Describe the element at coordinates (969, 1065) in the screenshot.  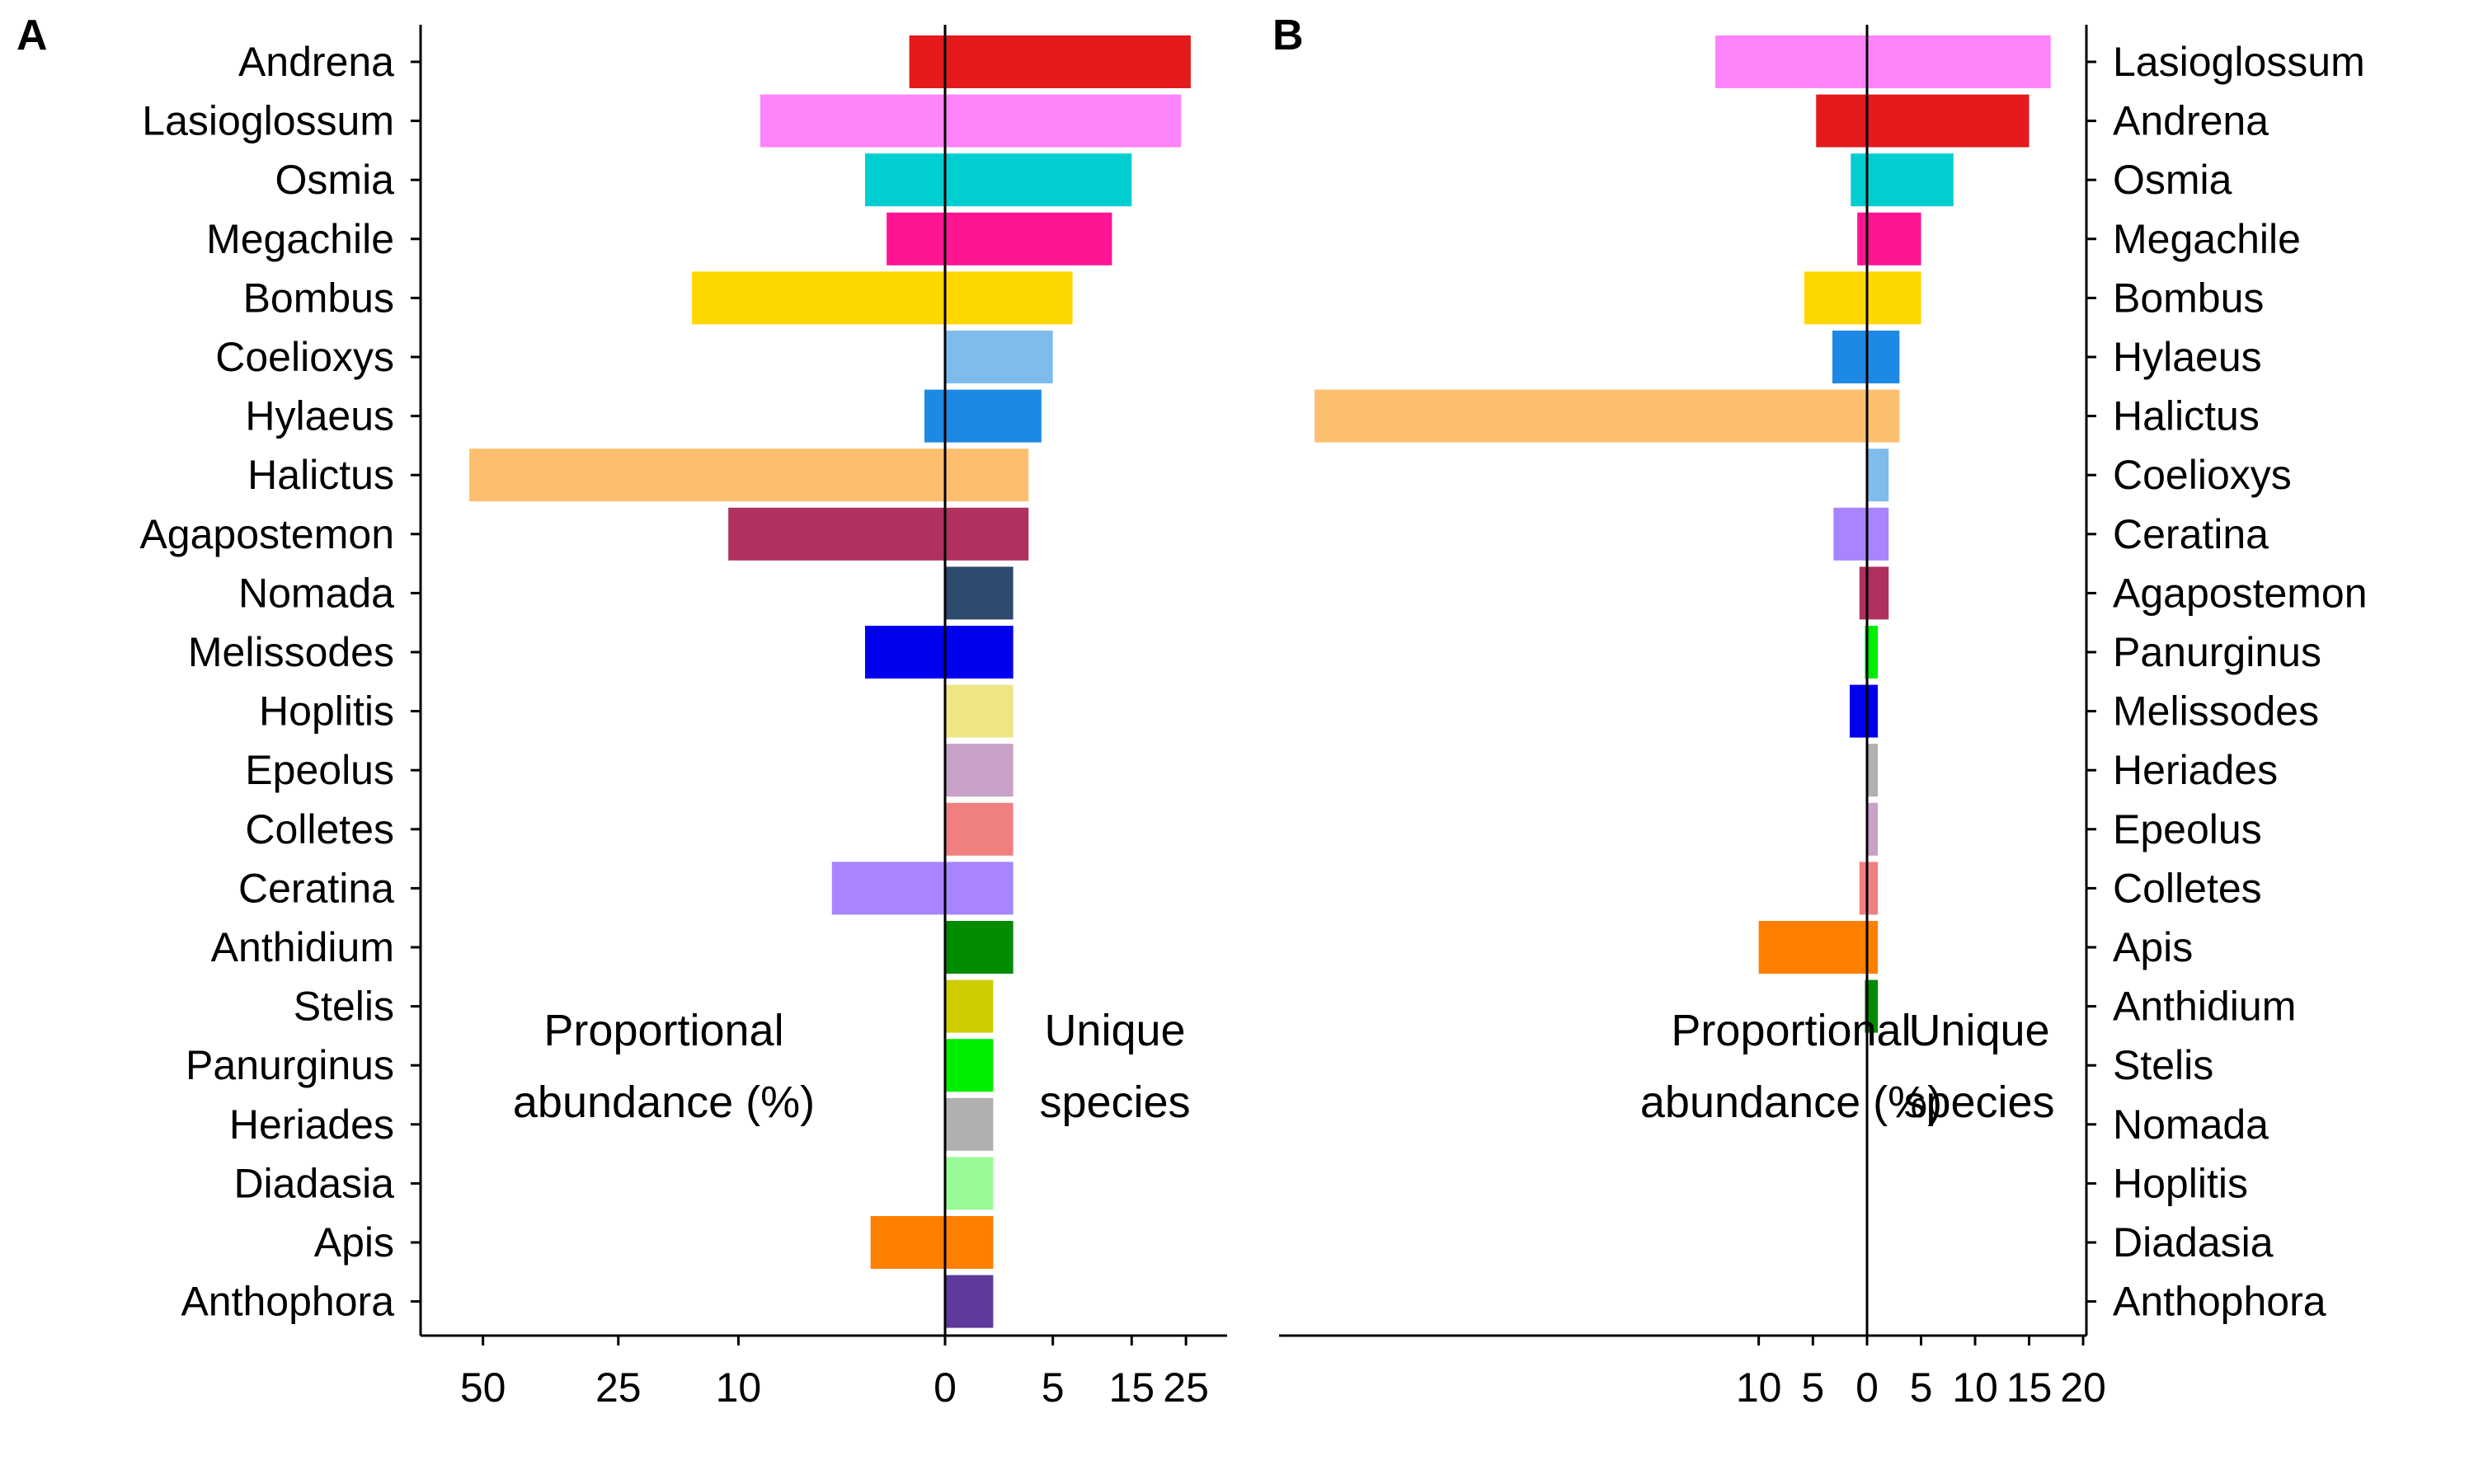
I see `bar-panurginus` at that location.